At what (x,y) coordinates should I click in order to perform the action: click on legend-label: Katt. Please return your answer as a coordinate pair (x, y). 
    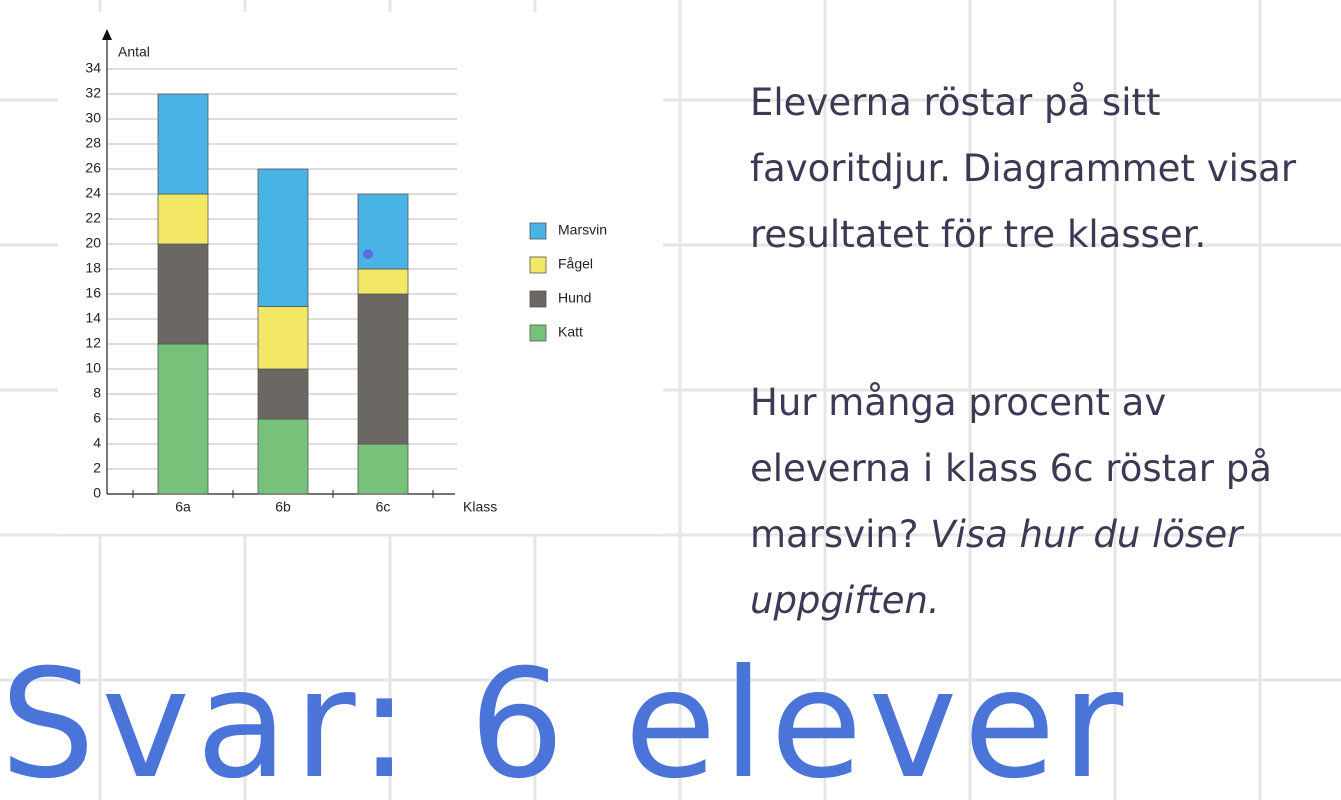
    Looking at the image, I should click on (570, 332).